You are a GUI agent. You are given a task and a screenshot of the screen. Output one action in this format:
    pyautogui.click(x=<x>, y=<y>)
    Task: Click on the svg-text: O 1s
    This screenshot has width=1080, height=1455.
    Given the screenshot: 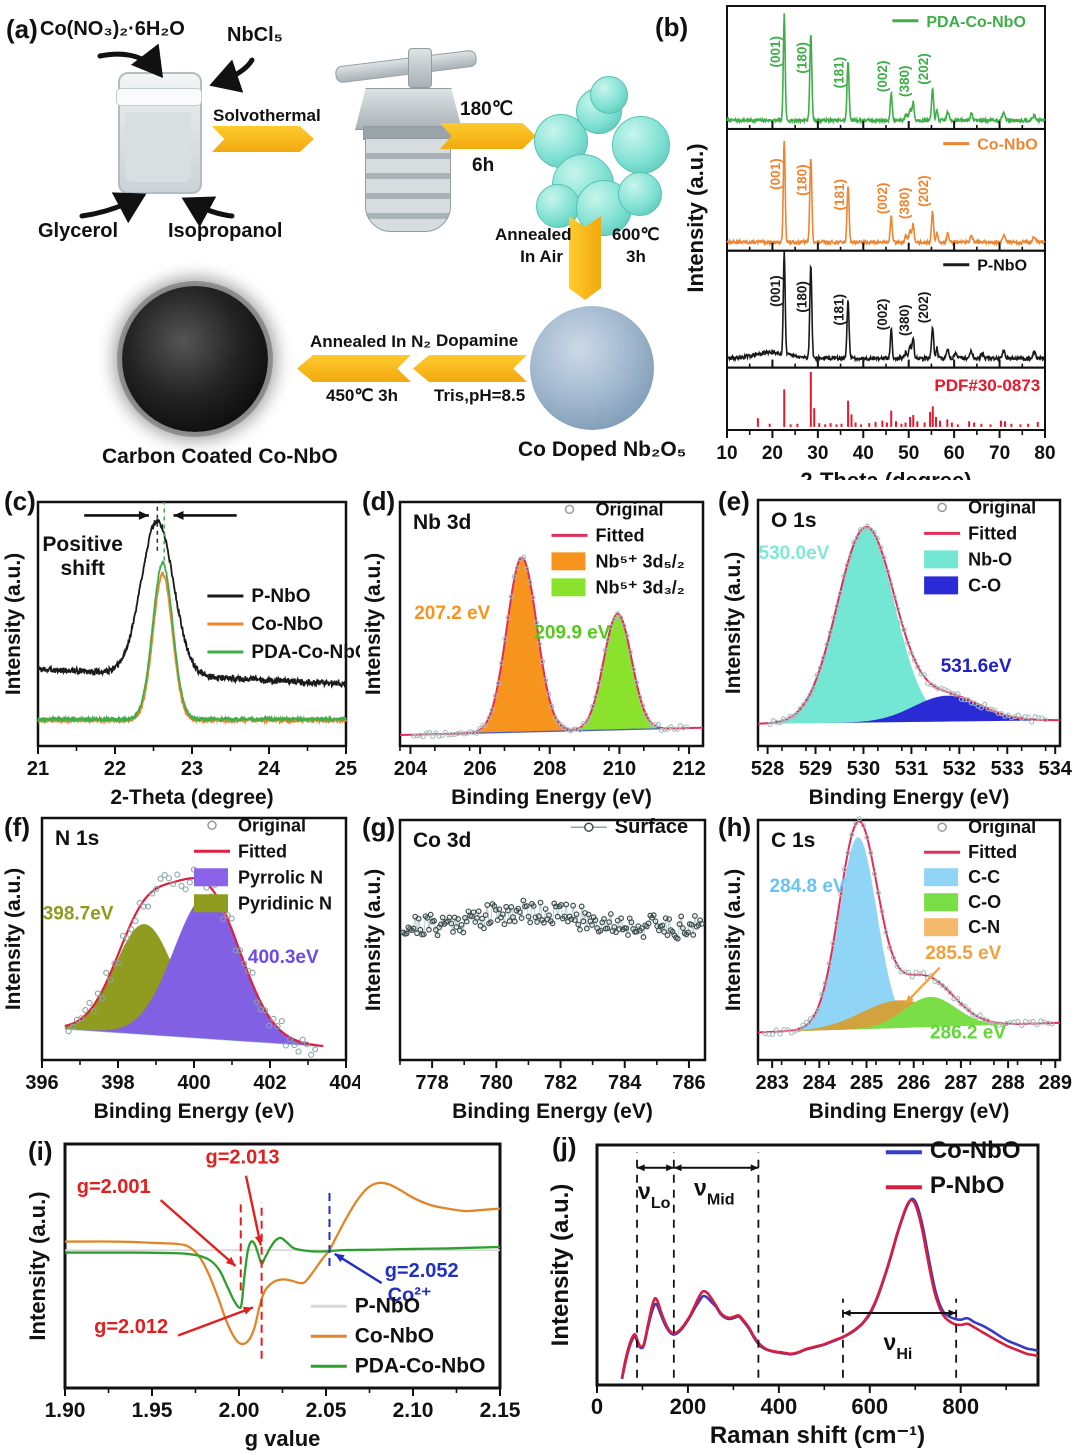 What is the action you would take?
    pyautogui.click(x=794, y=520)
    